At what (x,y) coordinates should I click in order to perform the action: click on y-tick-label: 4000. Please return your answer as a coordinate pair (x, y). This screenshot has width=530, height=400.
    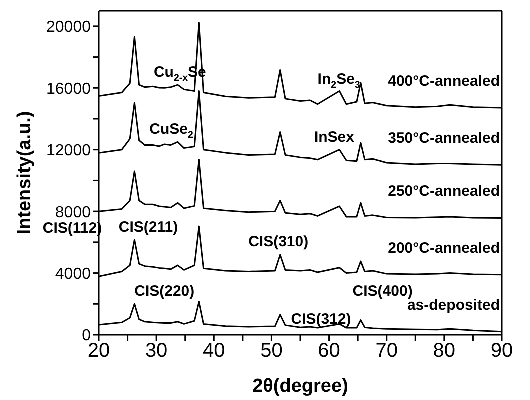
    Looking at the image, I should click on (73, 274).